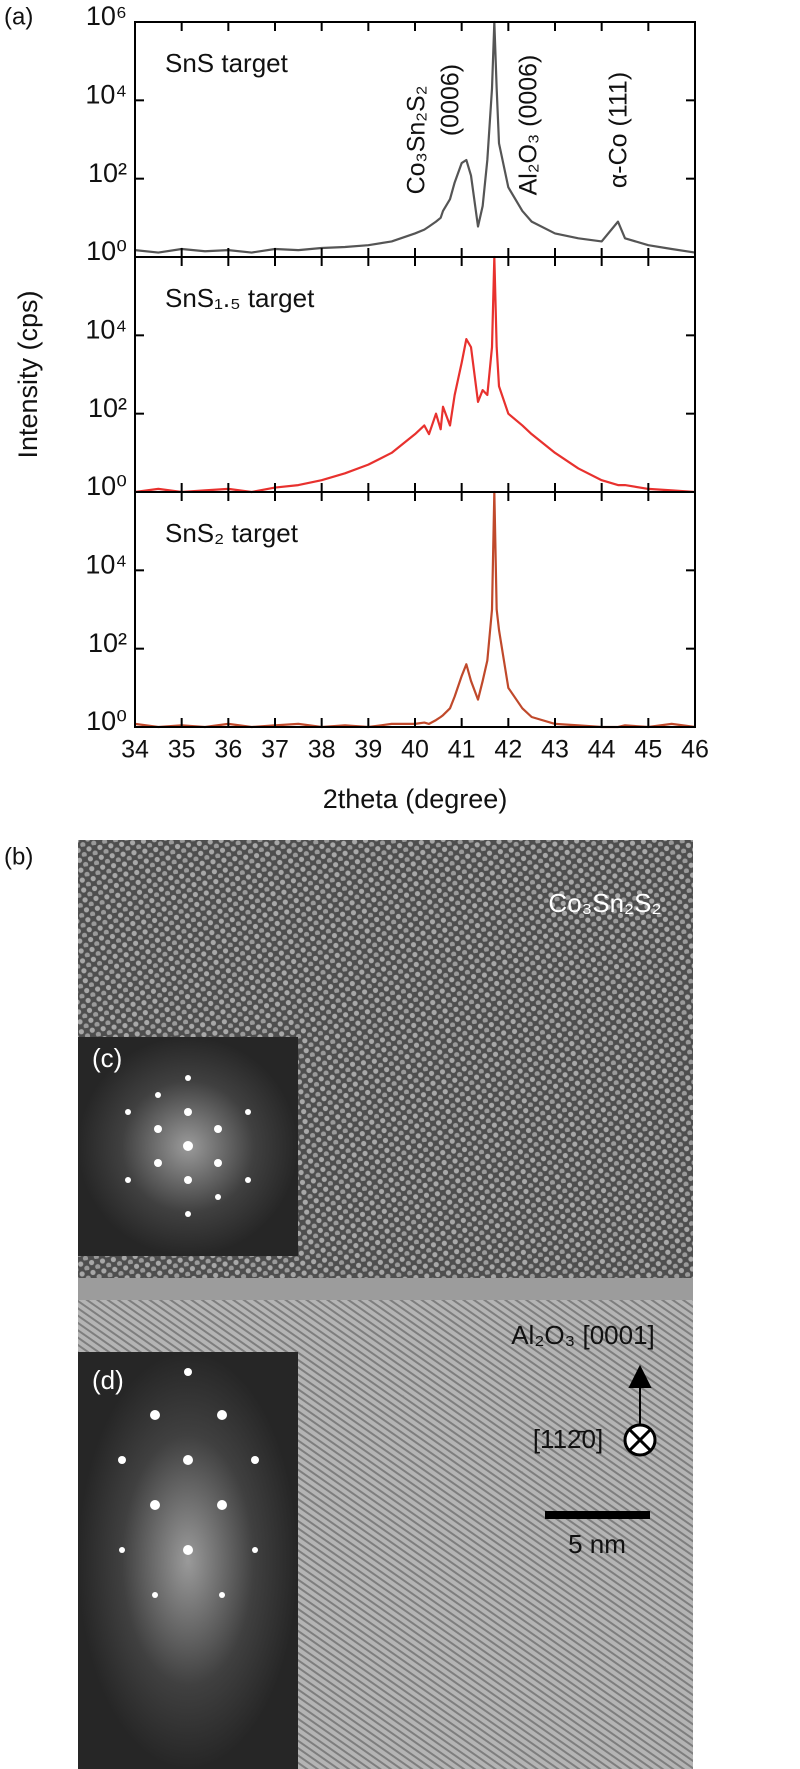 The height and width of the screenshot is (1769, 800). I want to click on series-label: SnS₁.₅ target, so click(240, 298).